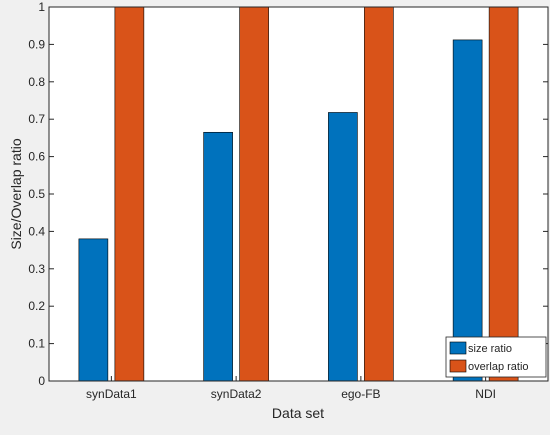  I want to click on y-tick-label-0-7: 0.7, so click(36, 119).